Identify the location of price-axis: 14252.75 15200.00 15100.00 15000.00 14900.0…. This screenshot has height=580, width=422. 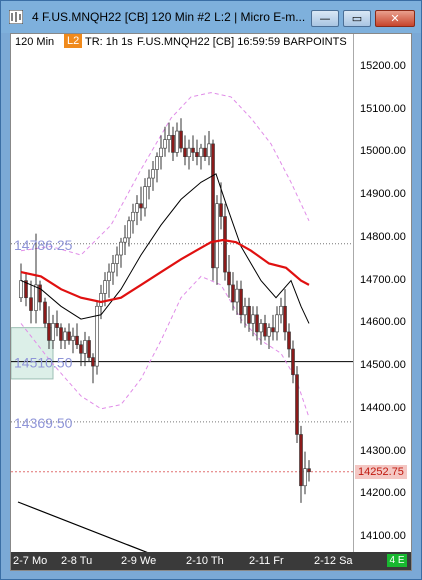
(382, 293).